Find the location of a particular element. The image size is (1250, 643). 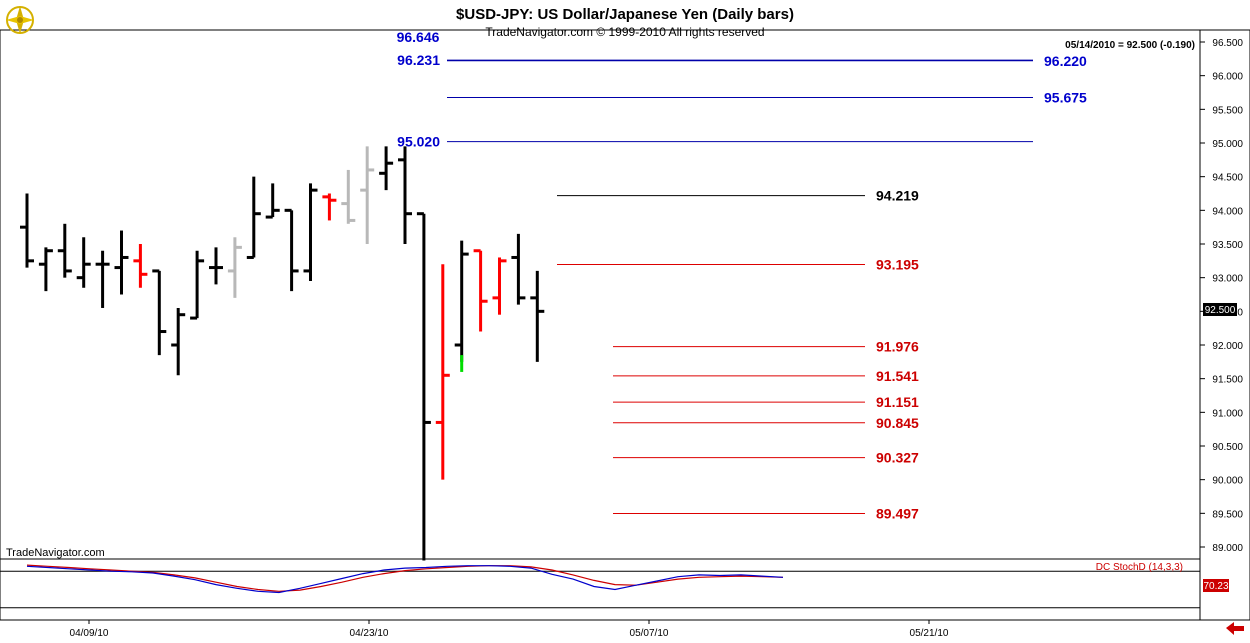

price-axis-label: 92.000 is located at coordinates (1227, 346).